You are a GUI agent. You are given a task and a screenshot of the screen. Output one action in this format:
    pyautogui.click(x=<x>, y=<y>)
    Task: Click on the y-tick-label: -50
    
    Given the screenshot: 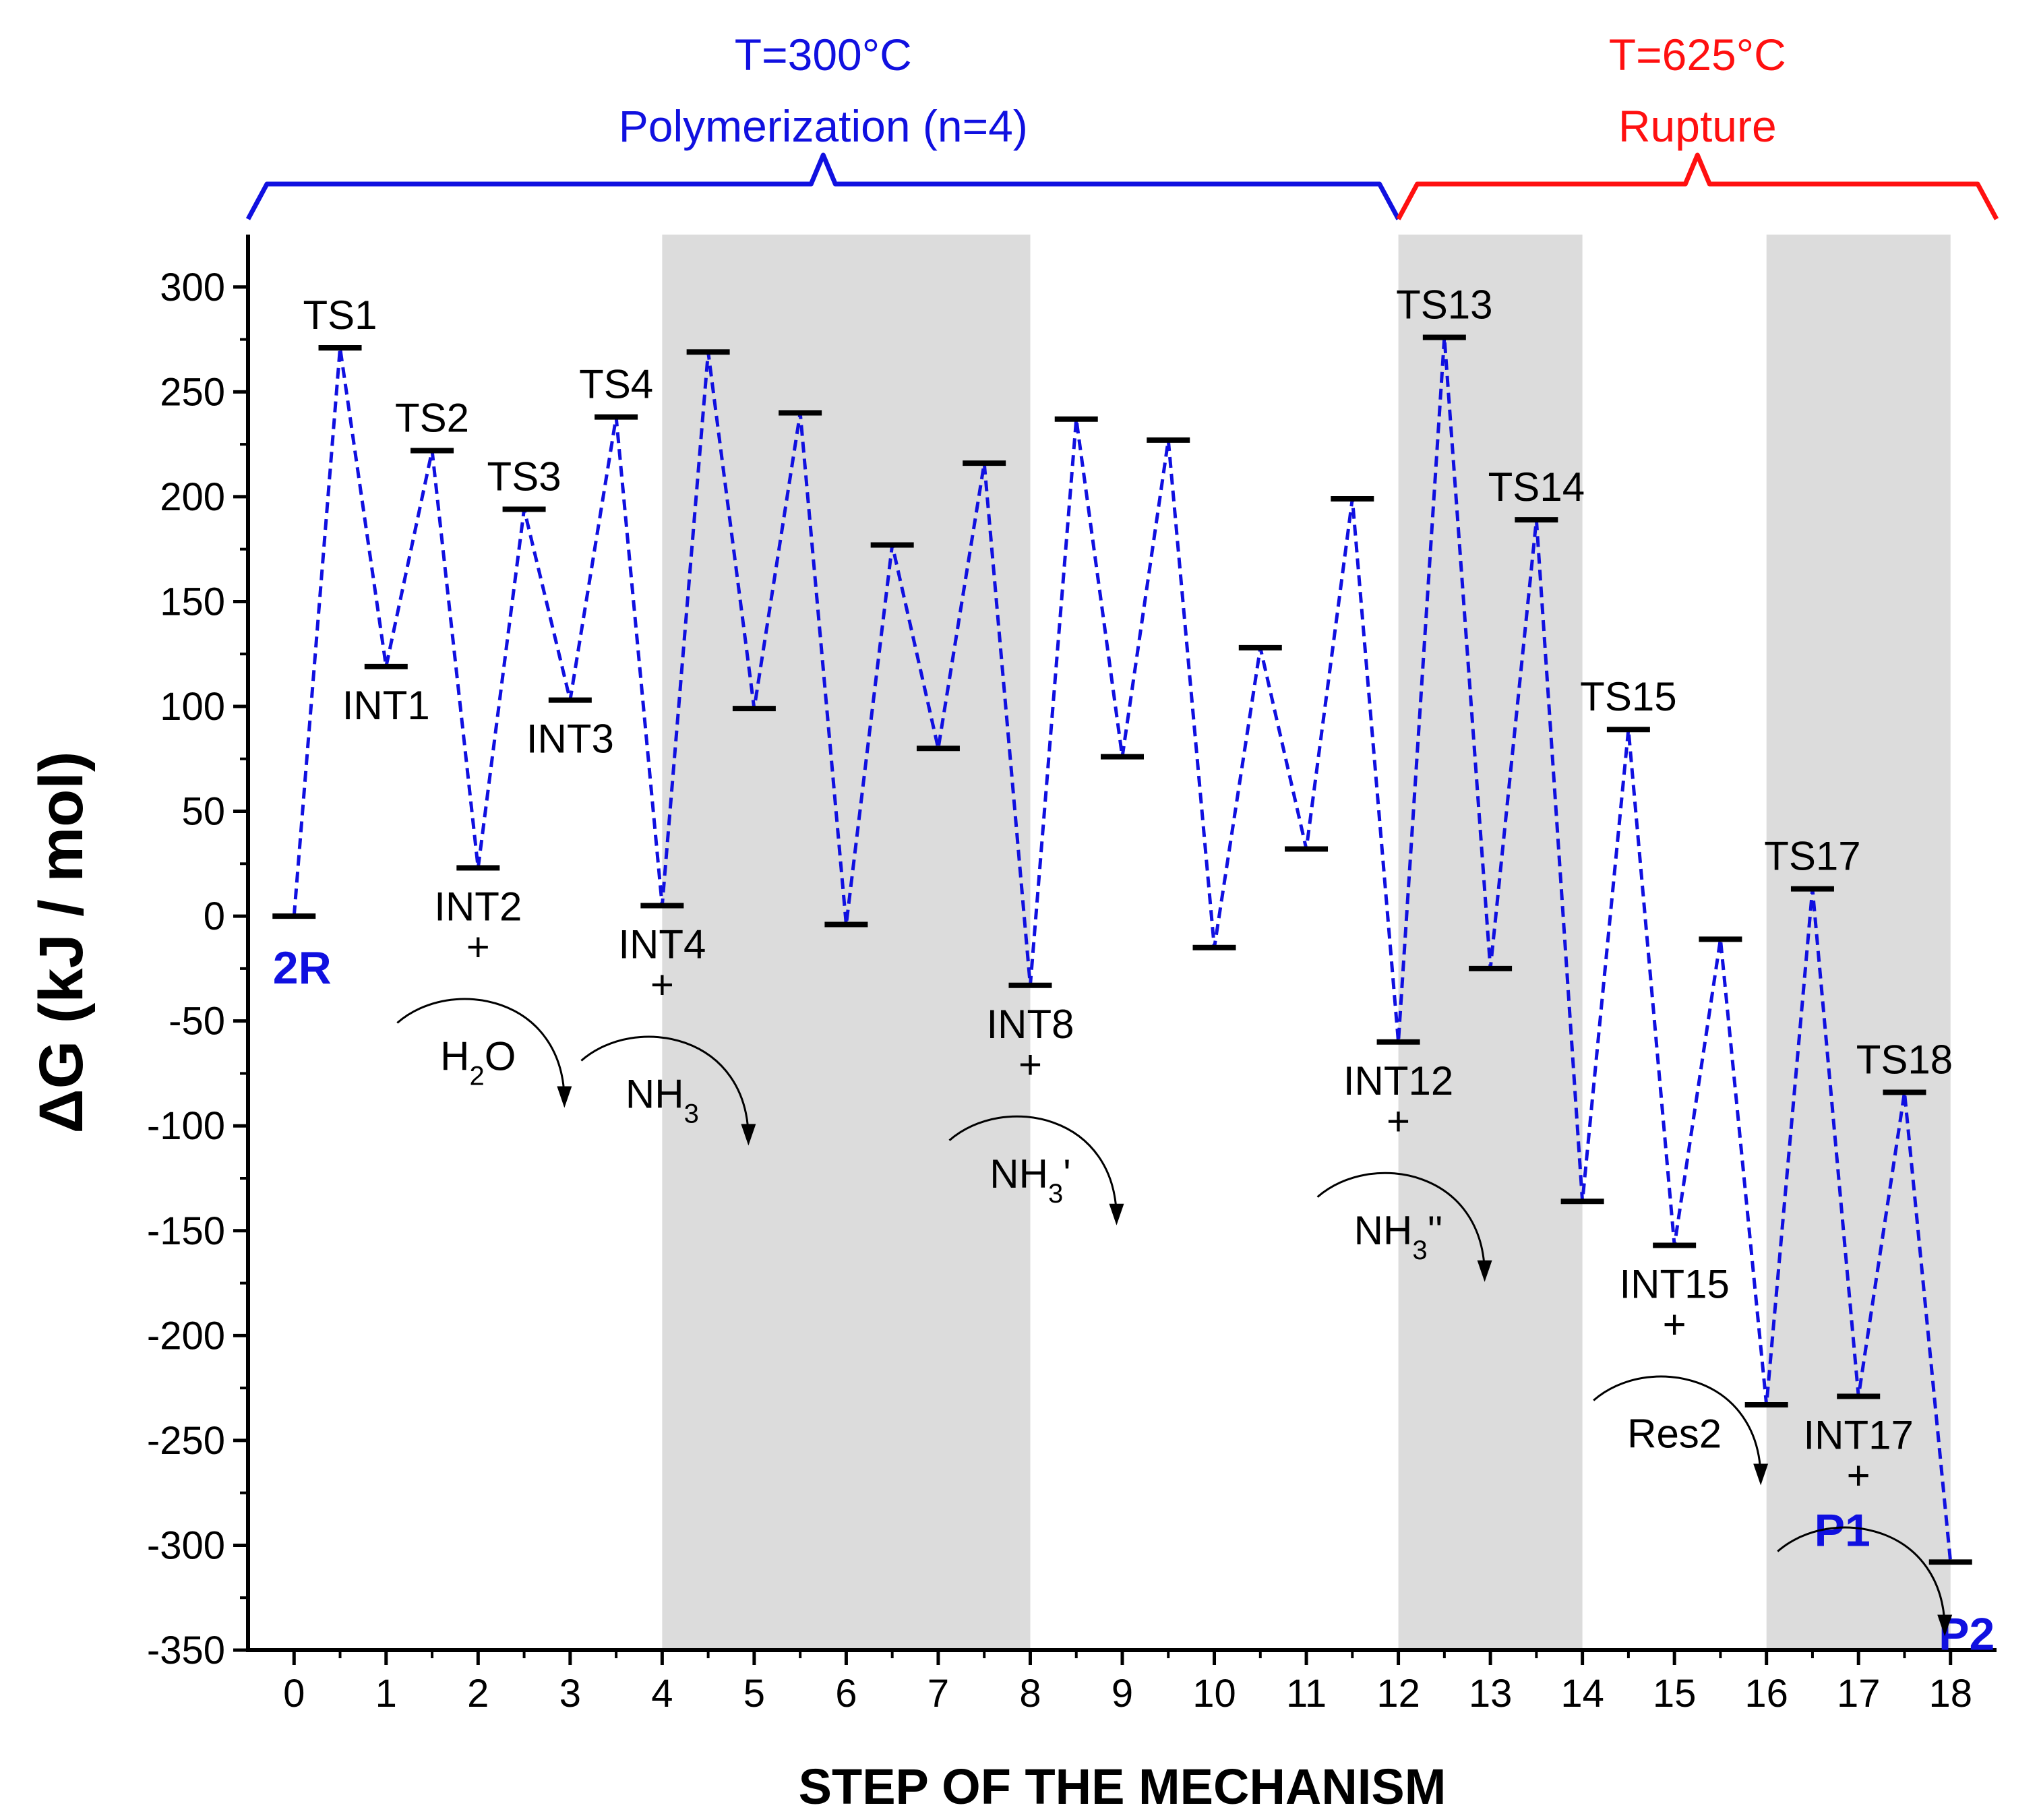 What is the action you would take?
    pyautogui.click(x=197, y=1021)
    